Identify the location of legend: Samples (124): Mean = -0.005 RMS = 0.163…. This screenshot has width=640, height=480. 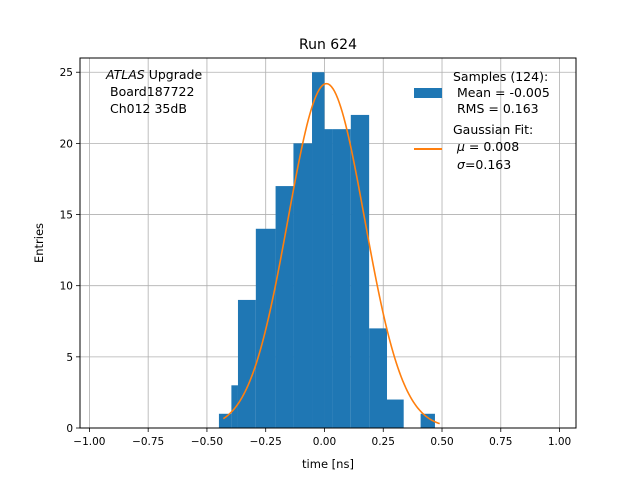
(482, 120).